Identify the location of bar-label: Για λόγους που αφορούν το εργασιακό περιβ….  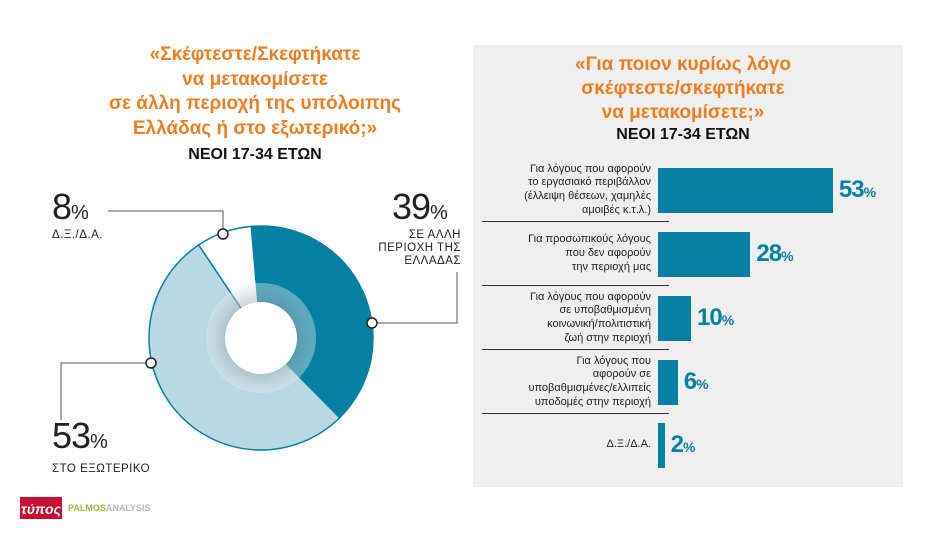
(587, 189).